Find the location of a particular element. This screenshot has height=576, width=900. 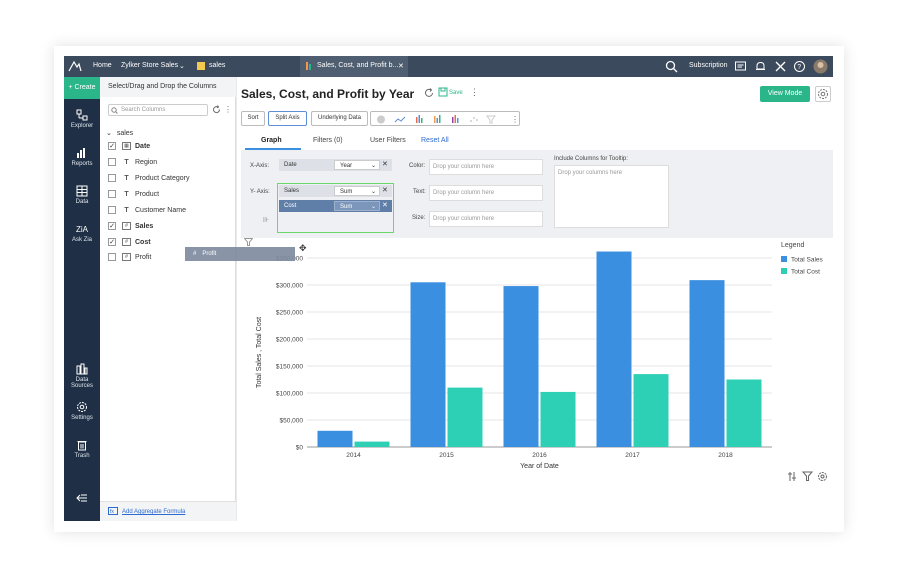

column-label: Sales is located at coordinates (144, 226).